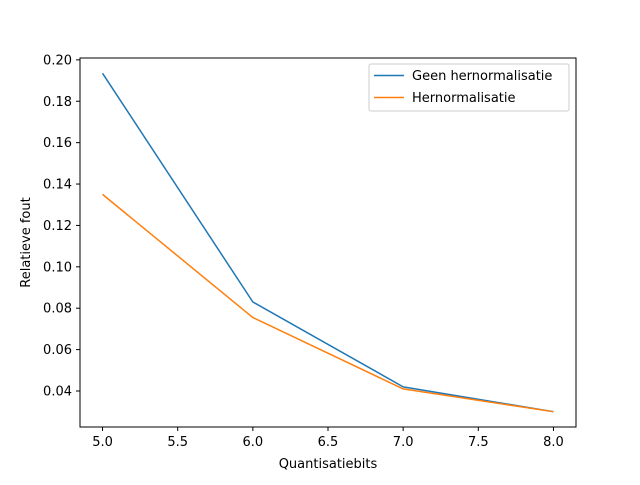 This screenshot has height=485, width=640. I want to click on legend-label-geen-hernormalisatie: Geen hernormalisatie, so click(482, 76).